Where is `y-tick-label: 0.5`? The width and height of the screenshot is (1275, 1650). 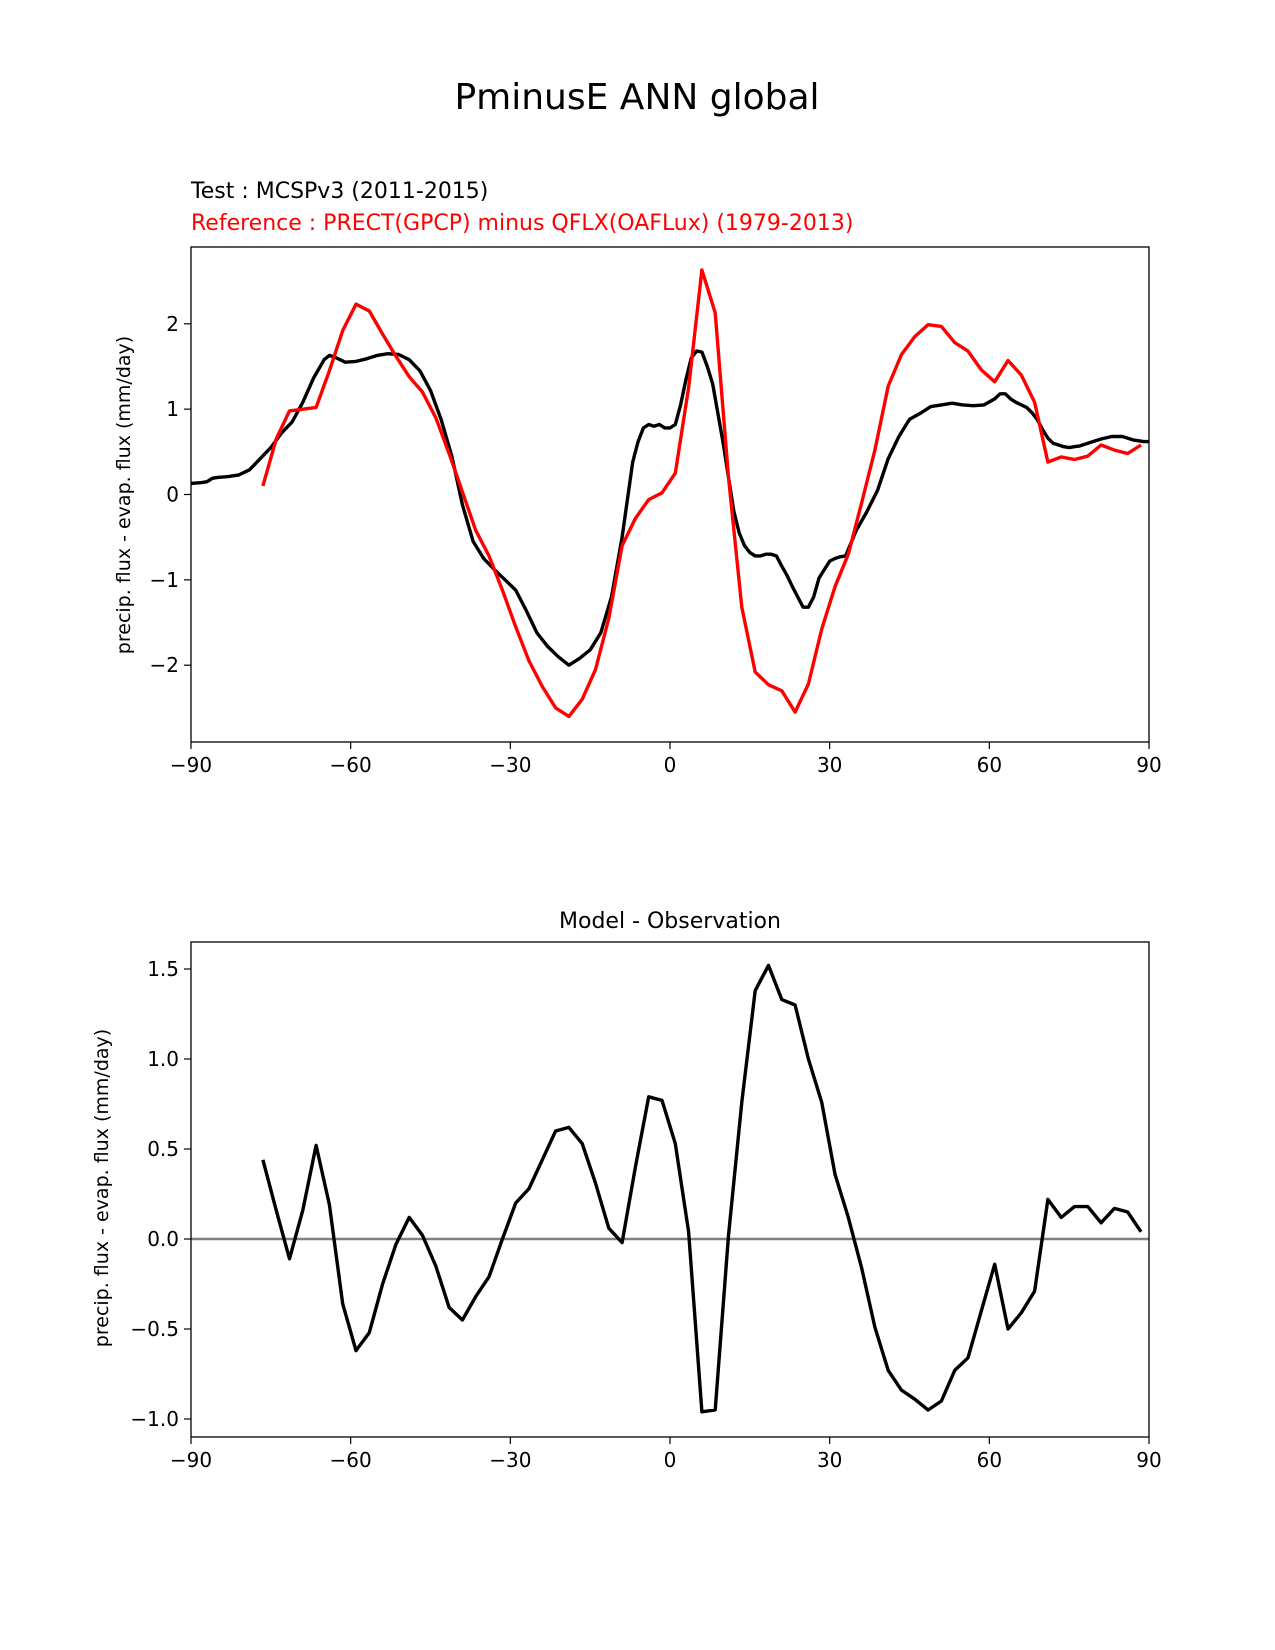
y-tick-label: 0.5 is located at coordinates (163, 1149).